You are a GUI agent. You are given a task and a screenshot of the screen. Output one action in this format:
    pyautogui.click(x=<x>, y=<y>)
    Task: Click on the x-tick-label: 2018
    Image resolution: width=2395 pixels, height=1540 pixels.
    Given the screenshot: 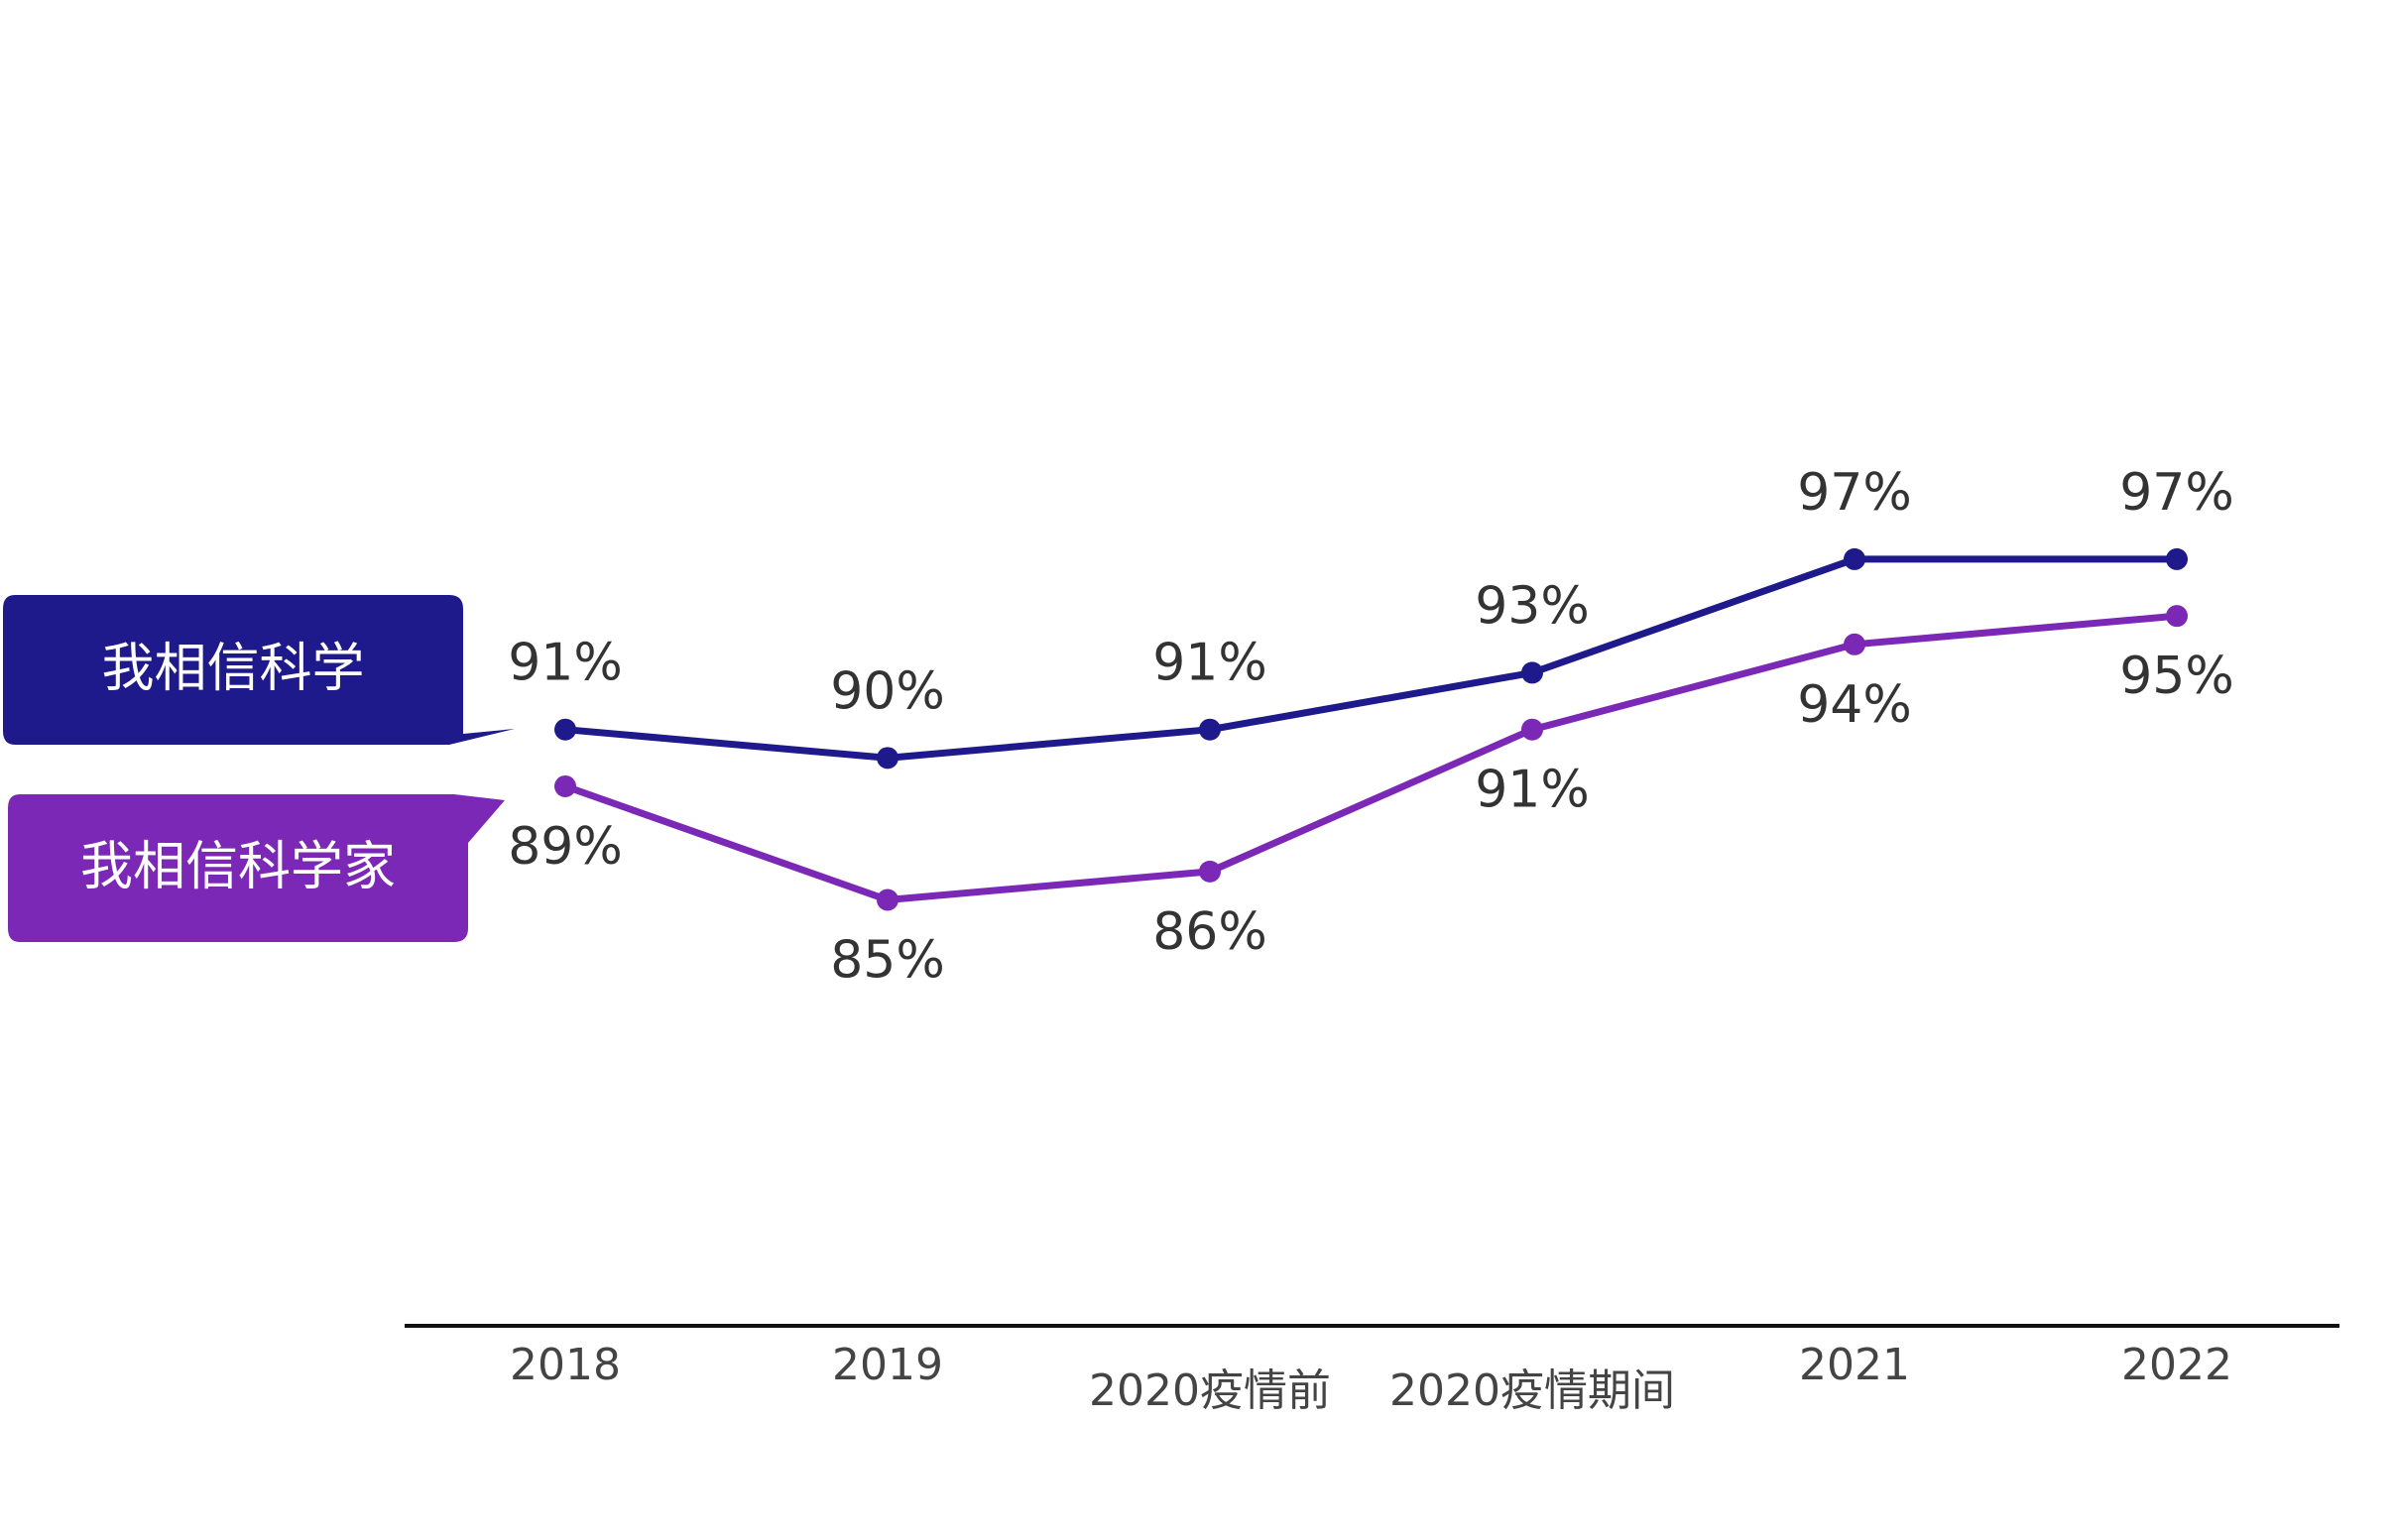 What is the action you would take?
    pyautogui.click(x=565, y=1365)
    